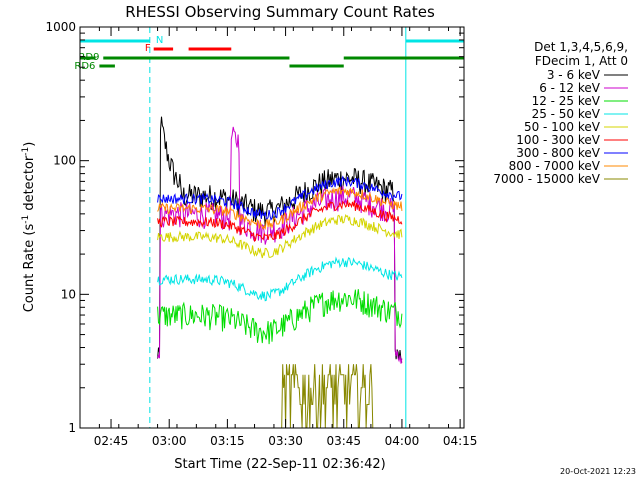 The width and height of the screenshot is (640, 480). Describe the element at coordinates (148, 48) in the screenshot. I see `flag-label-f: F` at that location.